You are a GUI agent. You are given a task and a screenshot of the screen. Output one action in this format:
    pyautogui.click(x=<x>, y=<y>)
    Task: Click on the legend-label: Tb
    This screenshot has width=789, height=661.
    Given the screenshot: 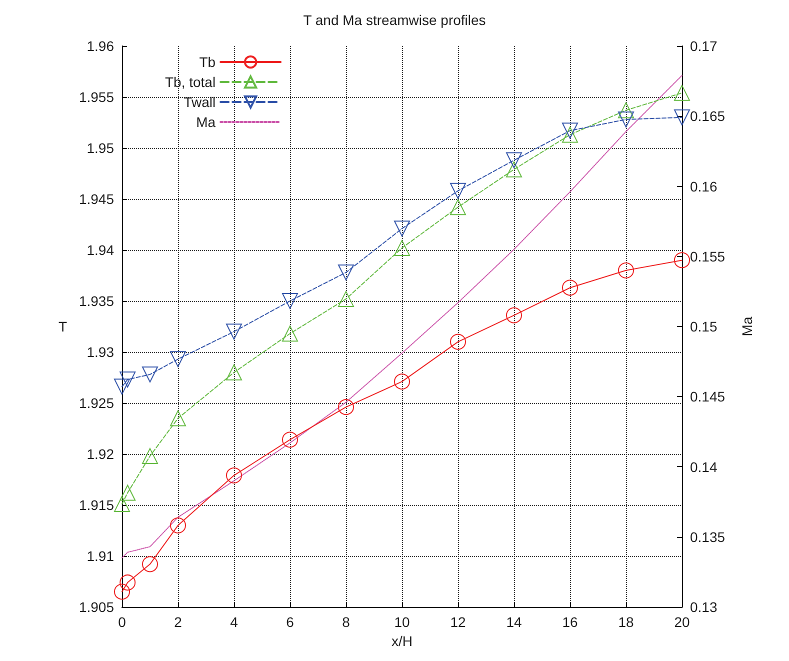 What is the action you would take?
    pyautogui.click(x=207, y=62)
    